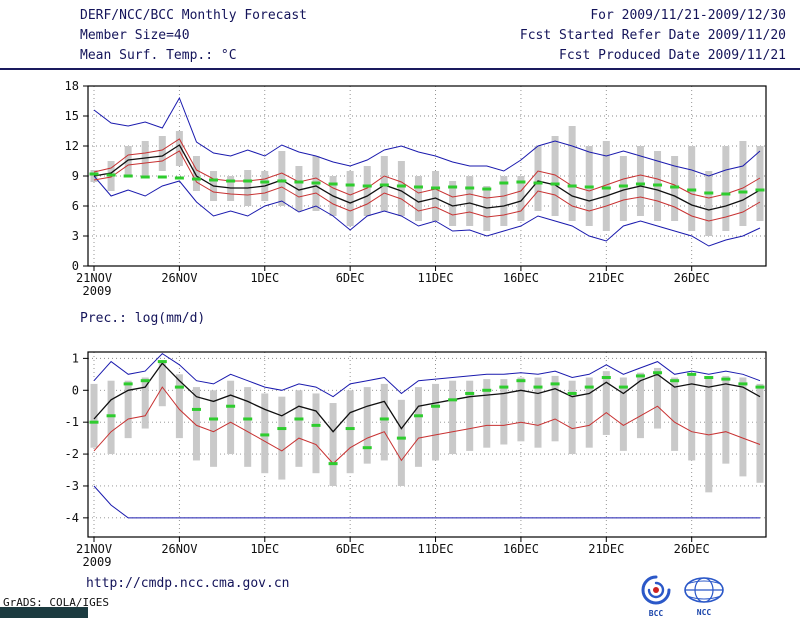  I want to click on member-size-label: Member Size=40, so click(135, 35).